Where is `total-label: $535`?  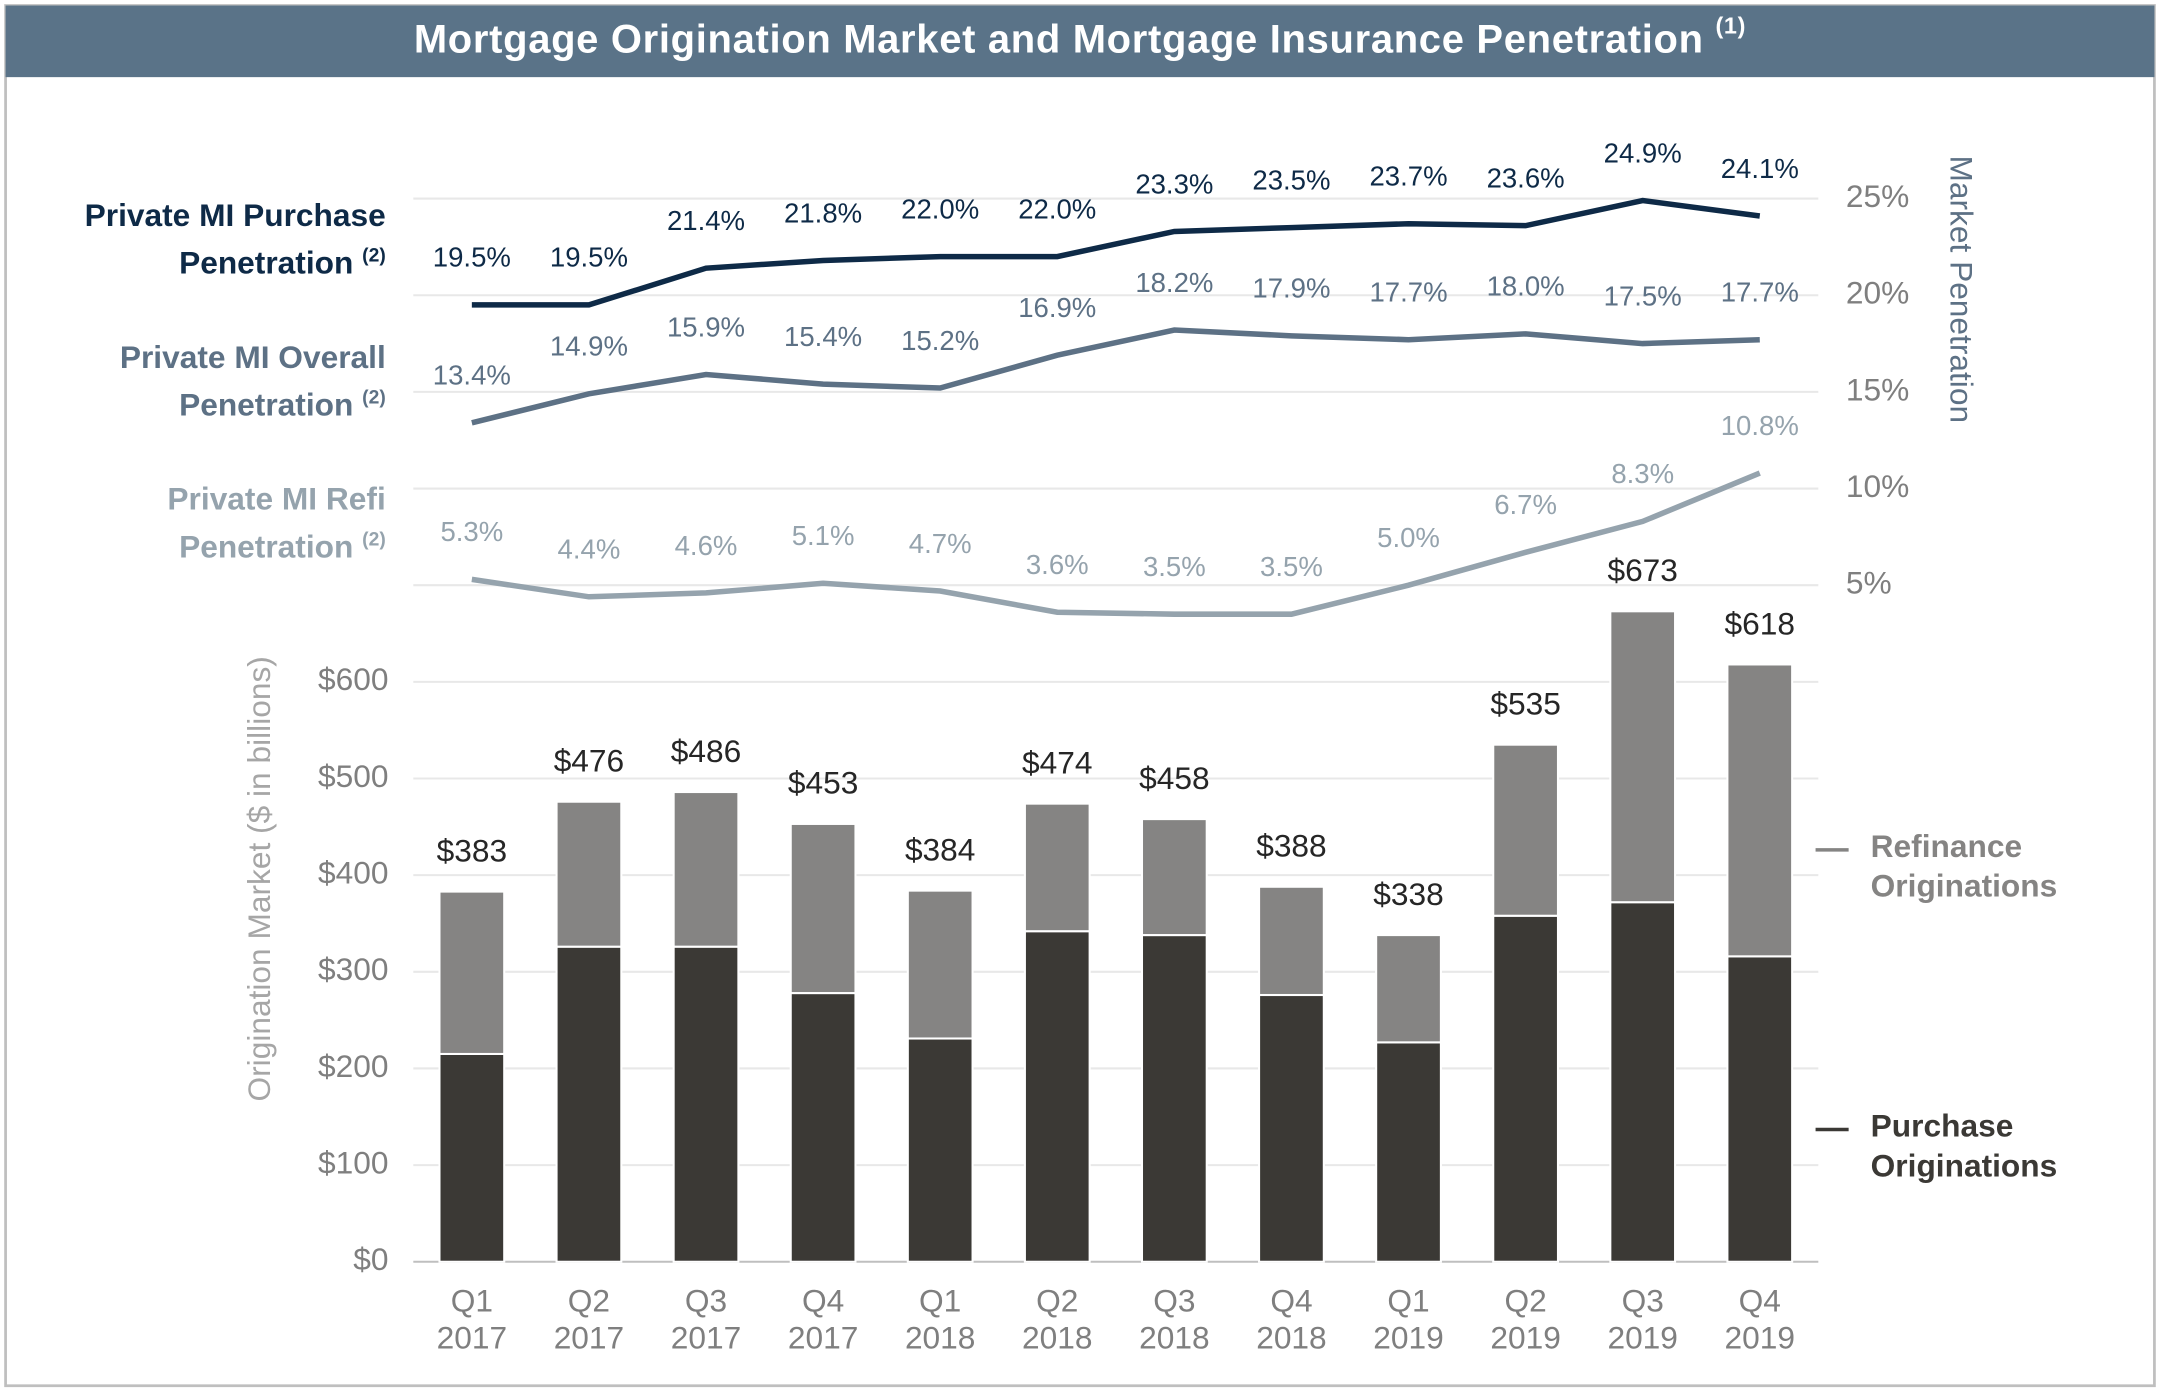
total-label: $535 is located at coordinates (1525, 703).